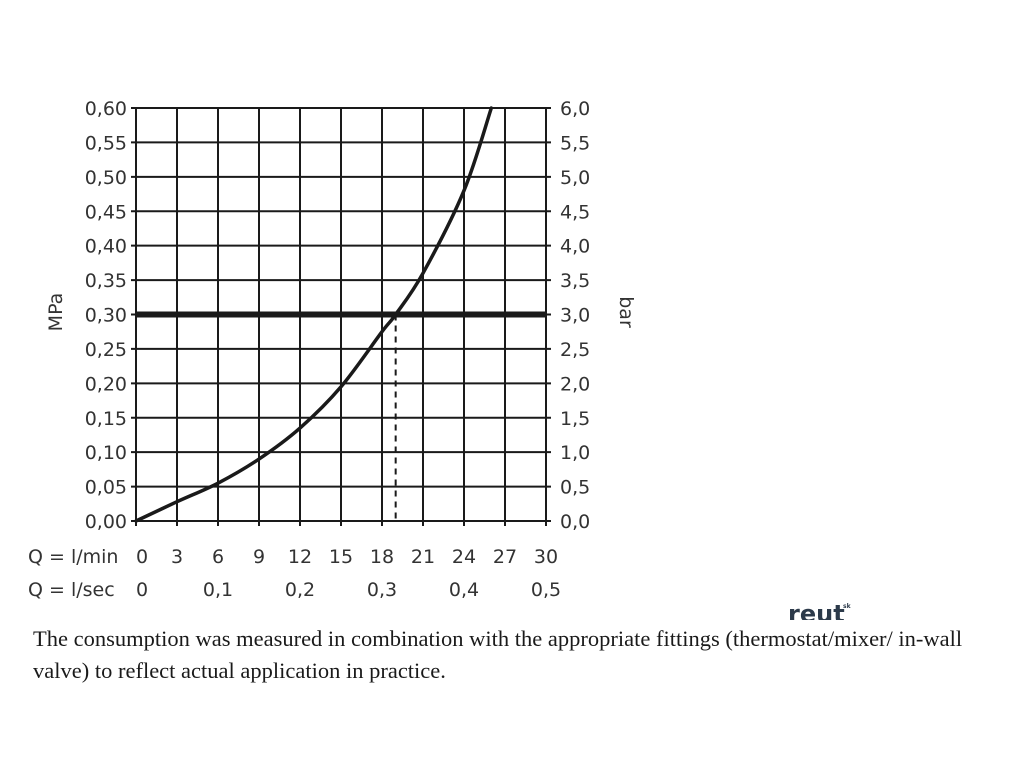  I want to click on reut-logo: reut sk, so click(820, 610).